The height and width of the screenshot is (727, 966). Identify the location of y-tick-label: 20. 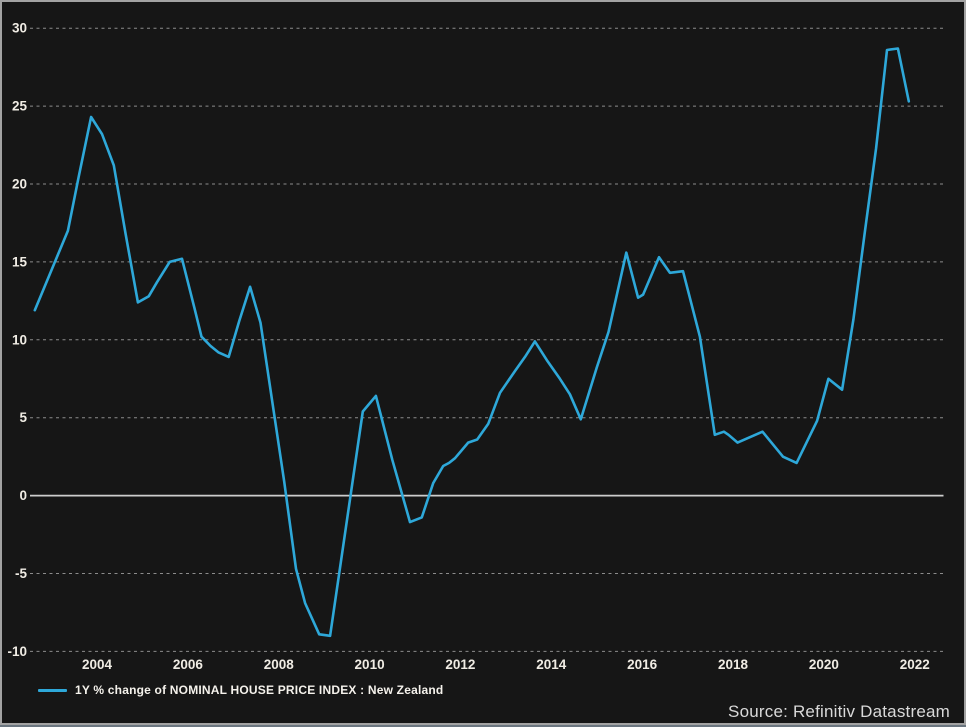
(19, 184).